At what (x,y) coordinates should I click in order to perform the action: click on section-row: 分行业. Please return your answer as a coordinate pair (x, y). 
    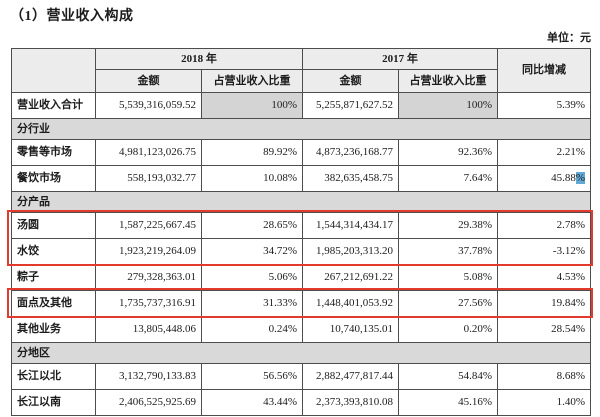
    Looking at the image, I should click on (301, 129).